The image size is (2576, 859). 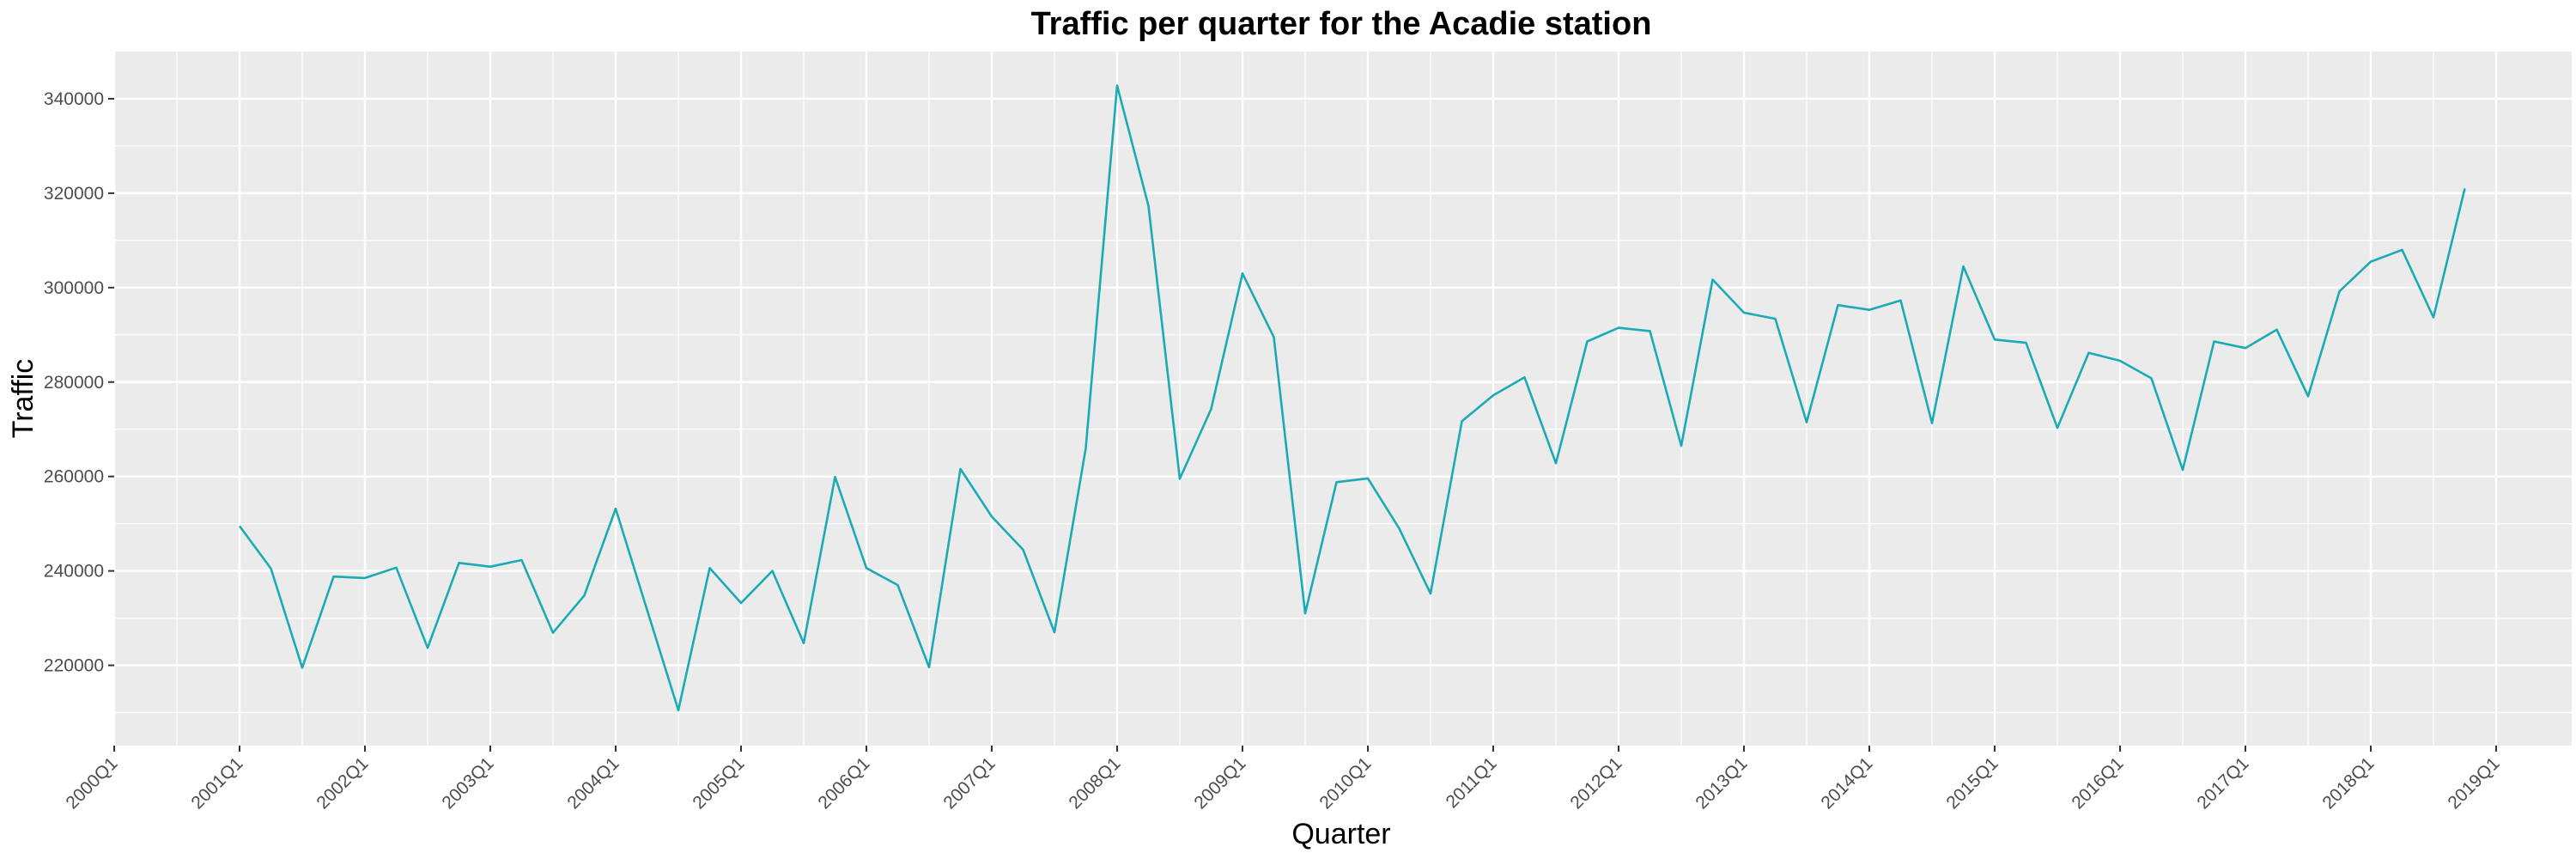 I want to click on y-tick-label: 260000, so click(x=74, y=477).